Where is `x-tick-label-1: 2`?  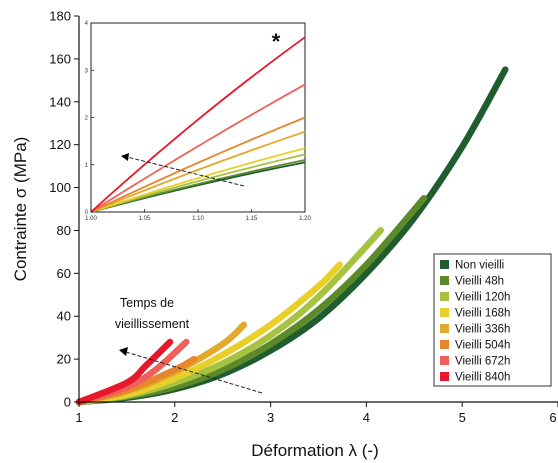 x-tick-label-1: 2 is located at coordinates (174, 417).